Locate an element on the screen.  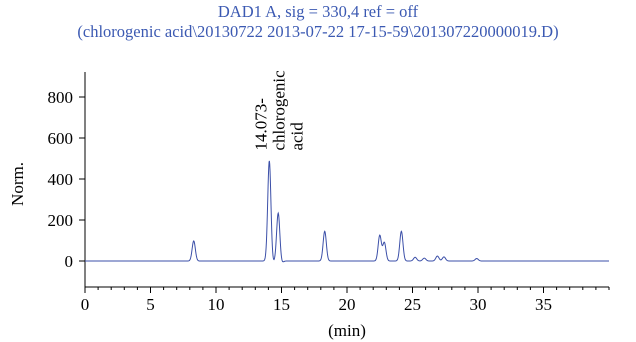
y-tick-label: 600 is located at coordinates (61, 138).